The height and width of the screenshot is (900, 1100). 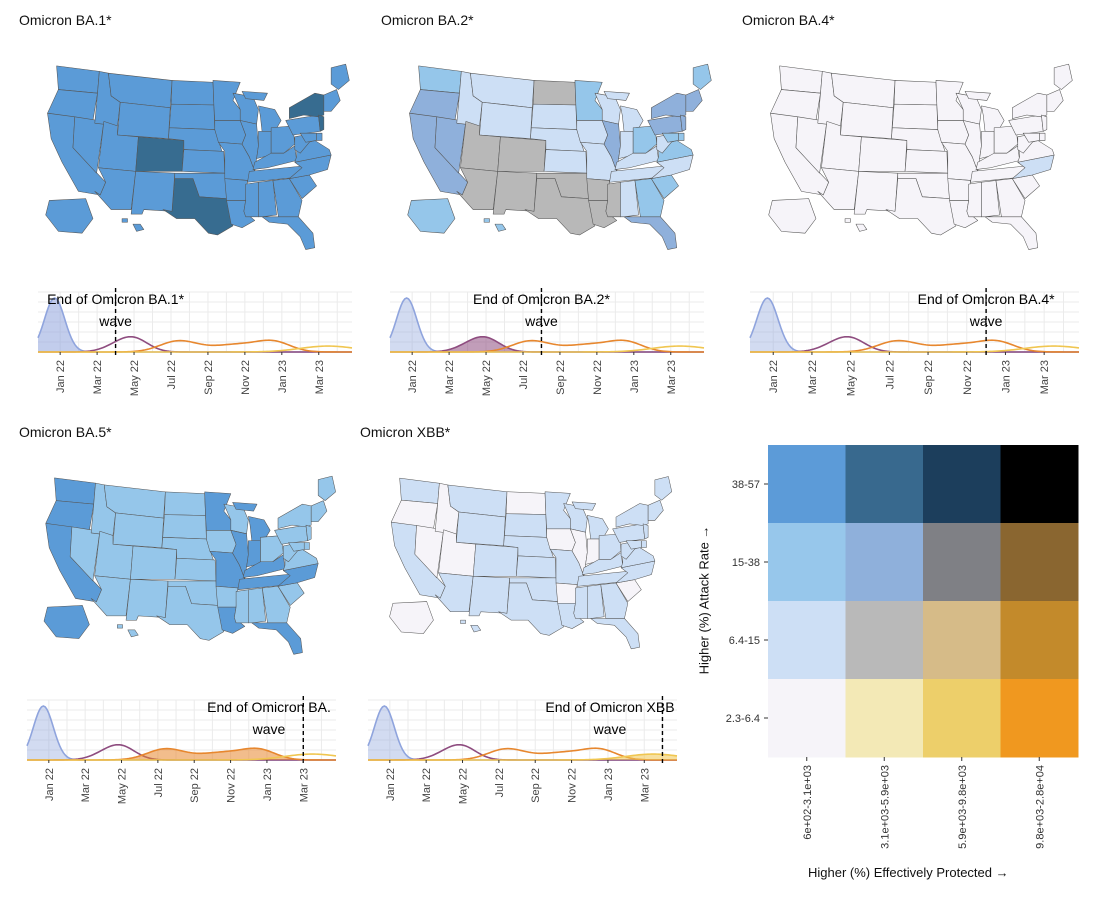 What do you see at coordinates (427, 20) in the screenshot?
I see `panel-title-ba2: Omicron BA.2*` at bounding box center [427, 20].